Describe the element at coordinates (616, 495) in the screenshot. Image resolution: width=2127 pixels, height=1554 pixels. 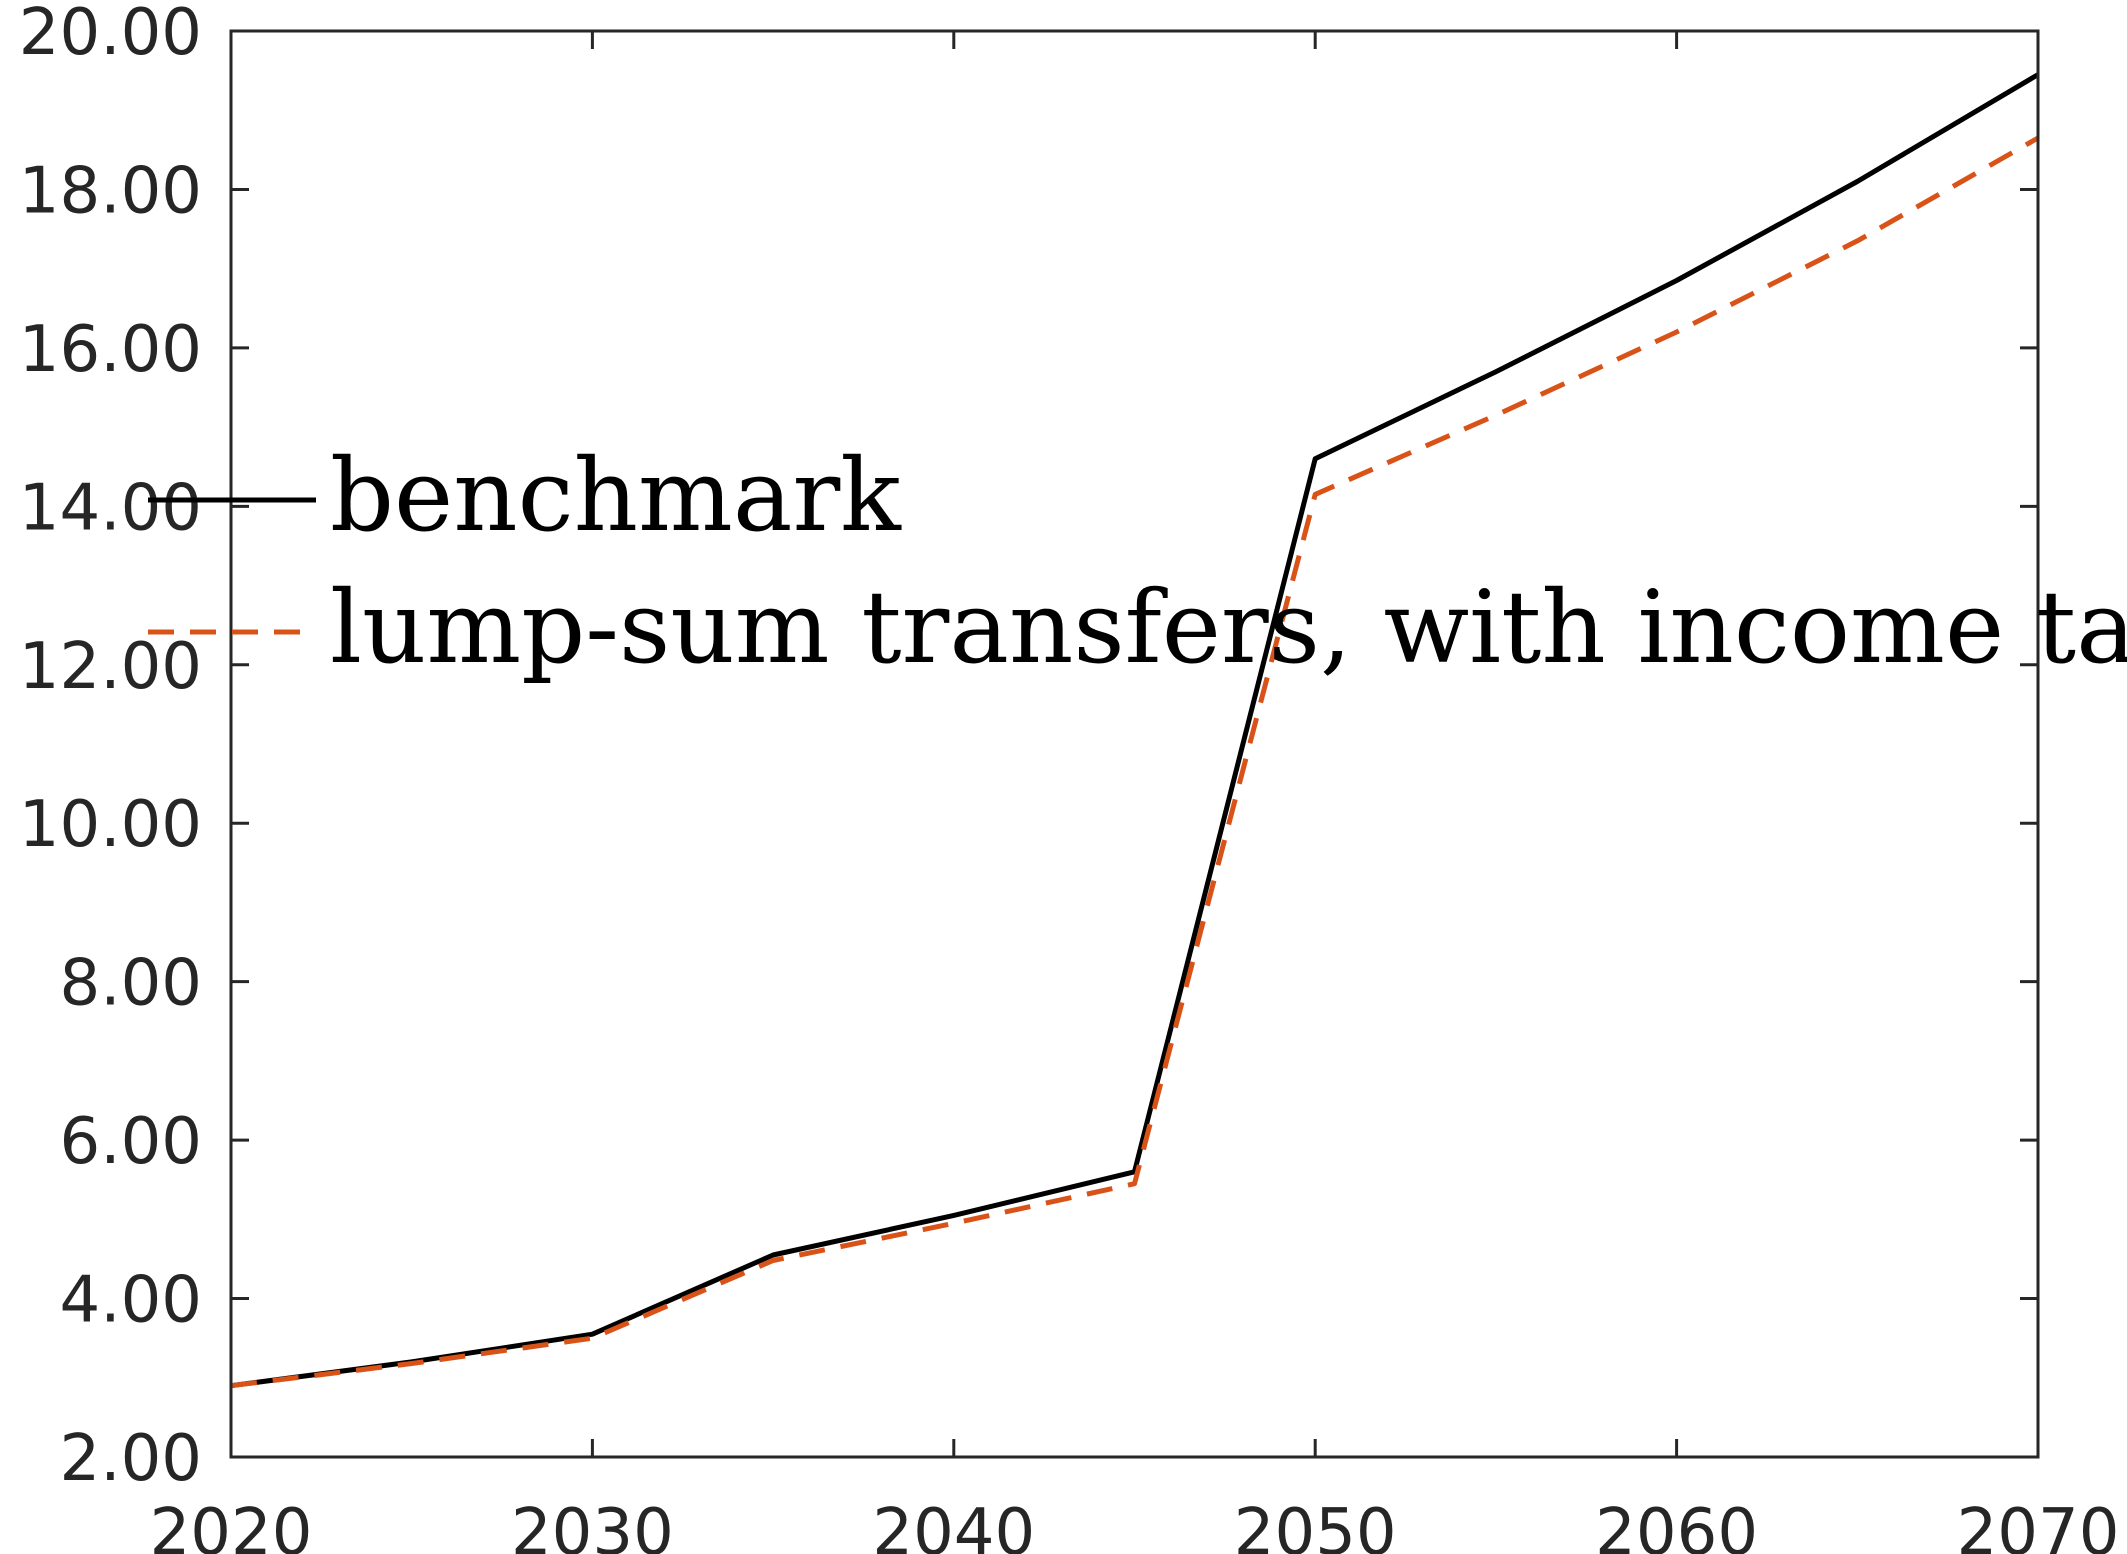
I see `legend-label-0: benchmark` at that location.